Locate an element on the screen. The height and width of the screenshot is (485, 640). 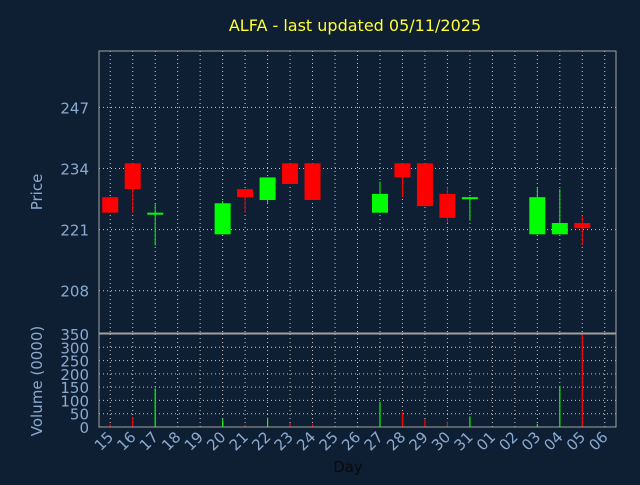
volume-tick-label: 50 is located at coordinates (79, 415).